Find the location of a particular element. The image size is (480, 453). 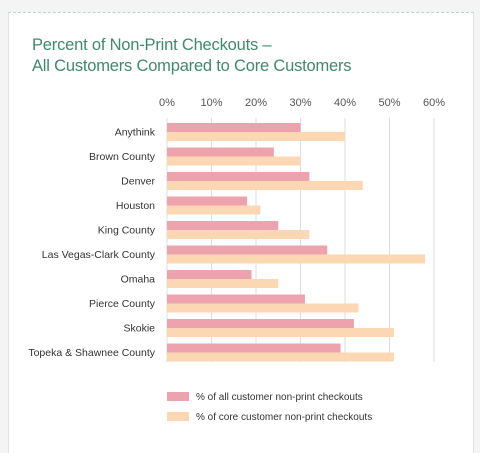

chart-title-line-2: All Customers Compared to Core Customers is located at coordinates (192, 66).